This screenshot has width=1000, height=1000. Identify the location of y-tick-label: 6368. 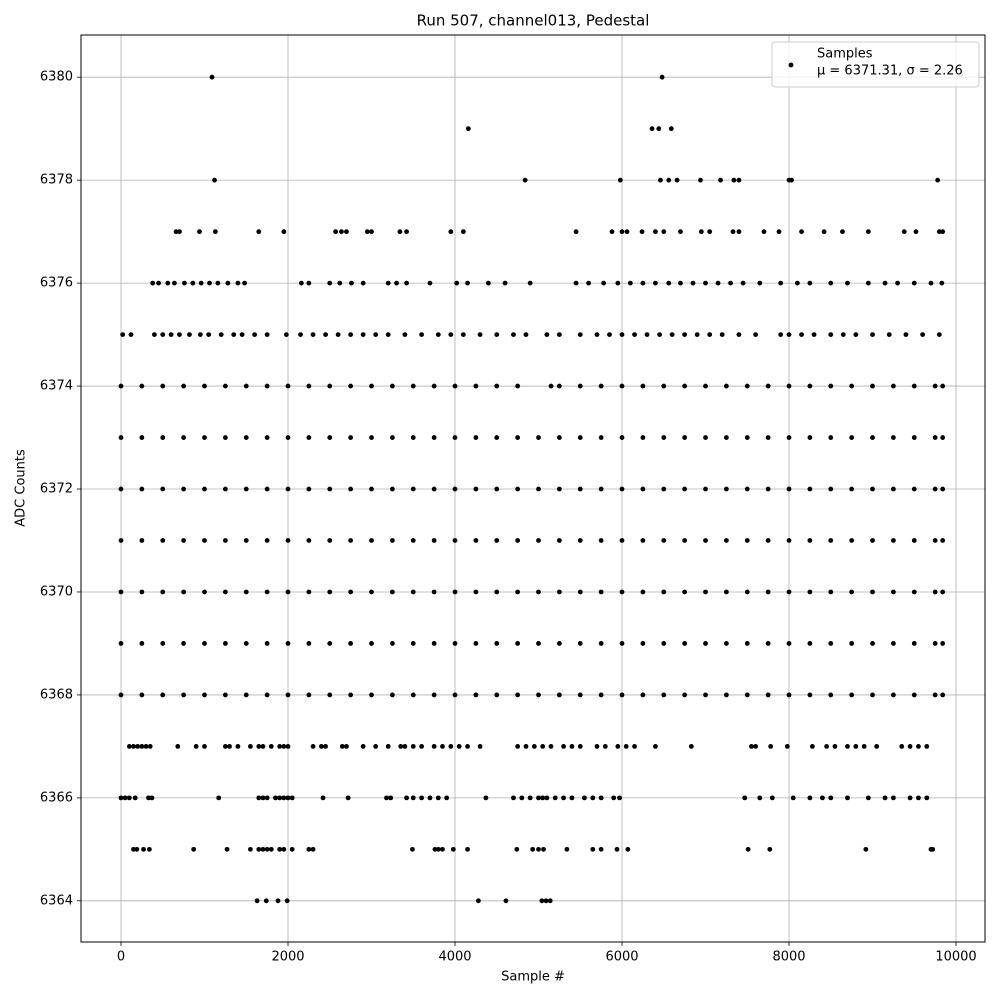
(56, 694).